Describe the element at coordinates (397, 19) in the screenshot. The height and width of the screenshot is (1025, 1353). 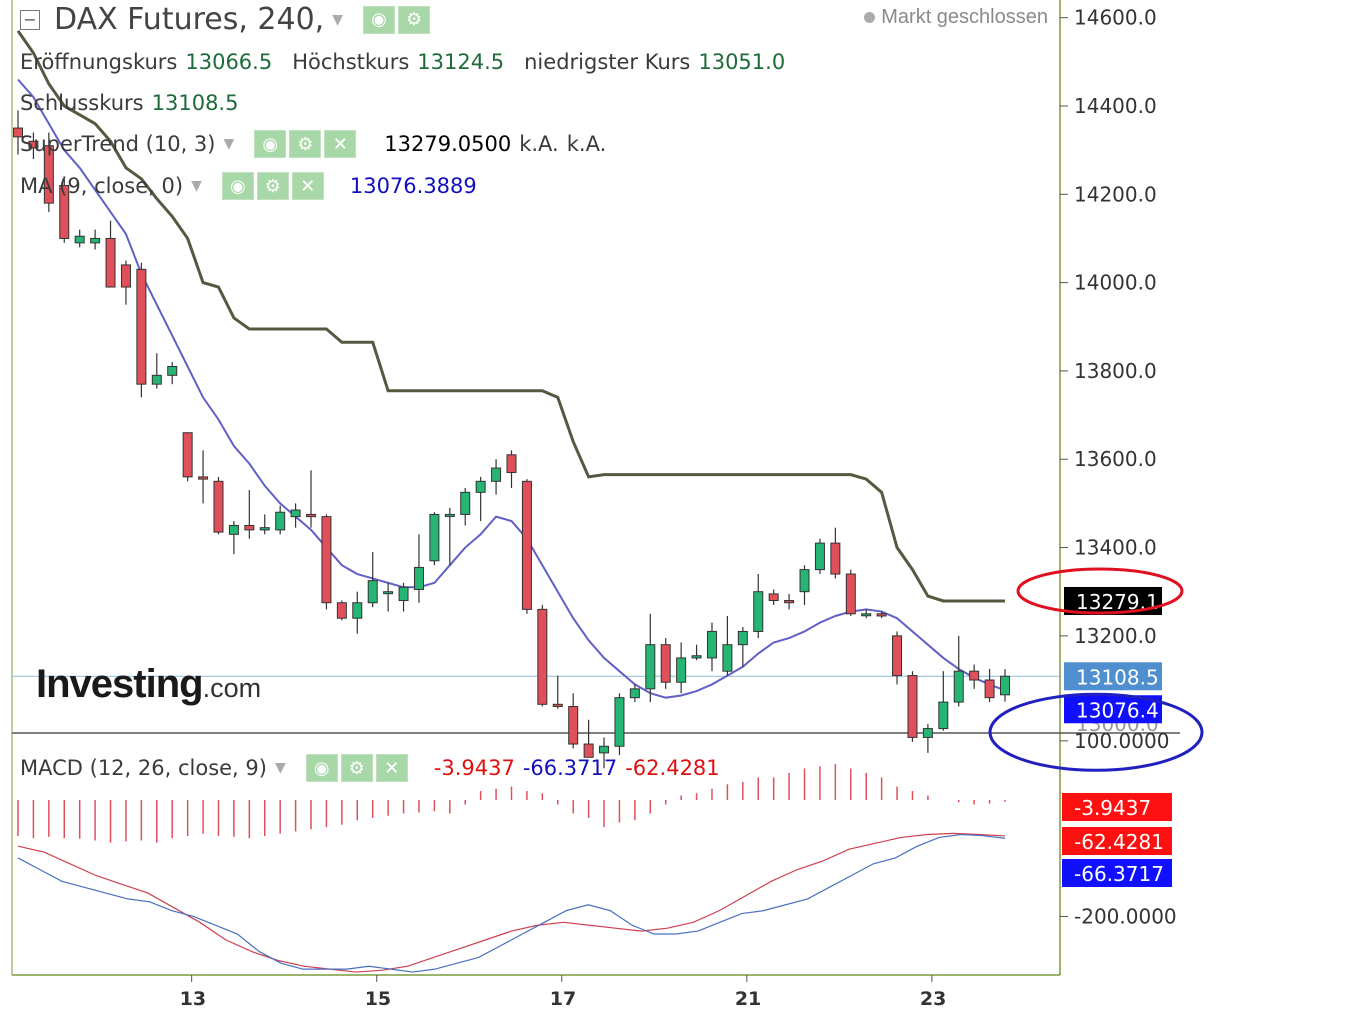
I see `title-controls: ◉ ⚙` at that location.